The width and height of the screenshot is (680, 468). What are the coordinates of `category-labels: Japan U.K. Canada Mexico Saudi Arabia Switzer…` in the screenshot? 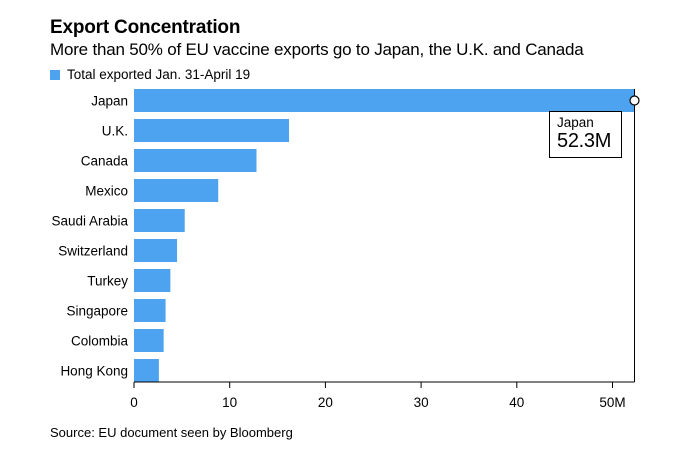 It's located at (89, 236).